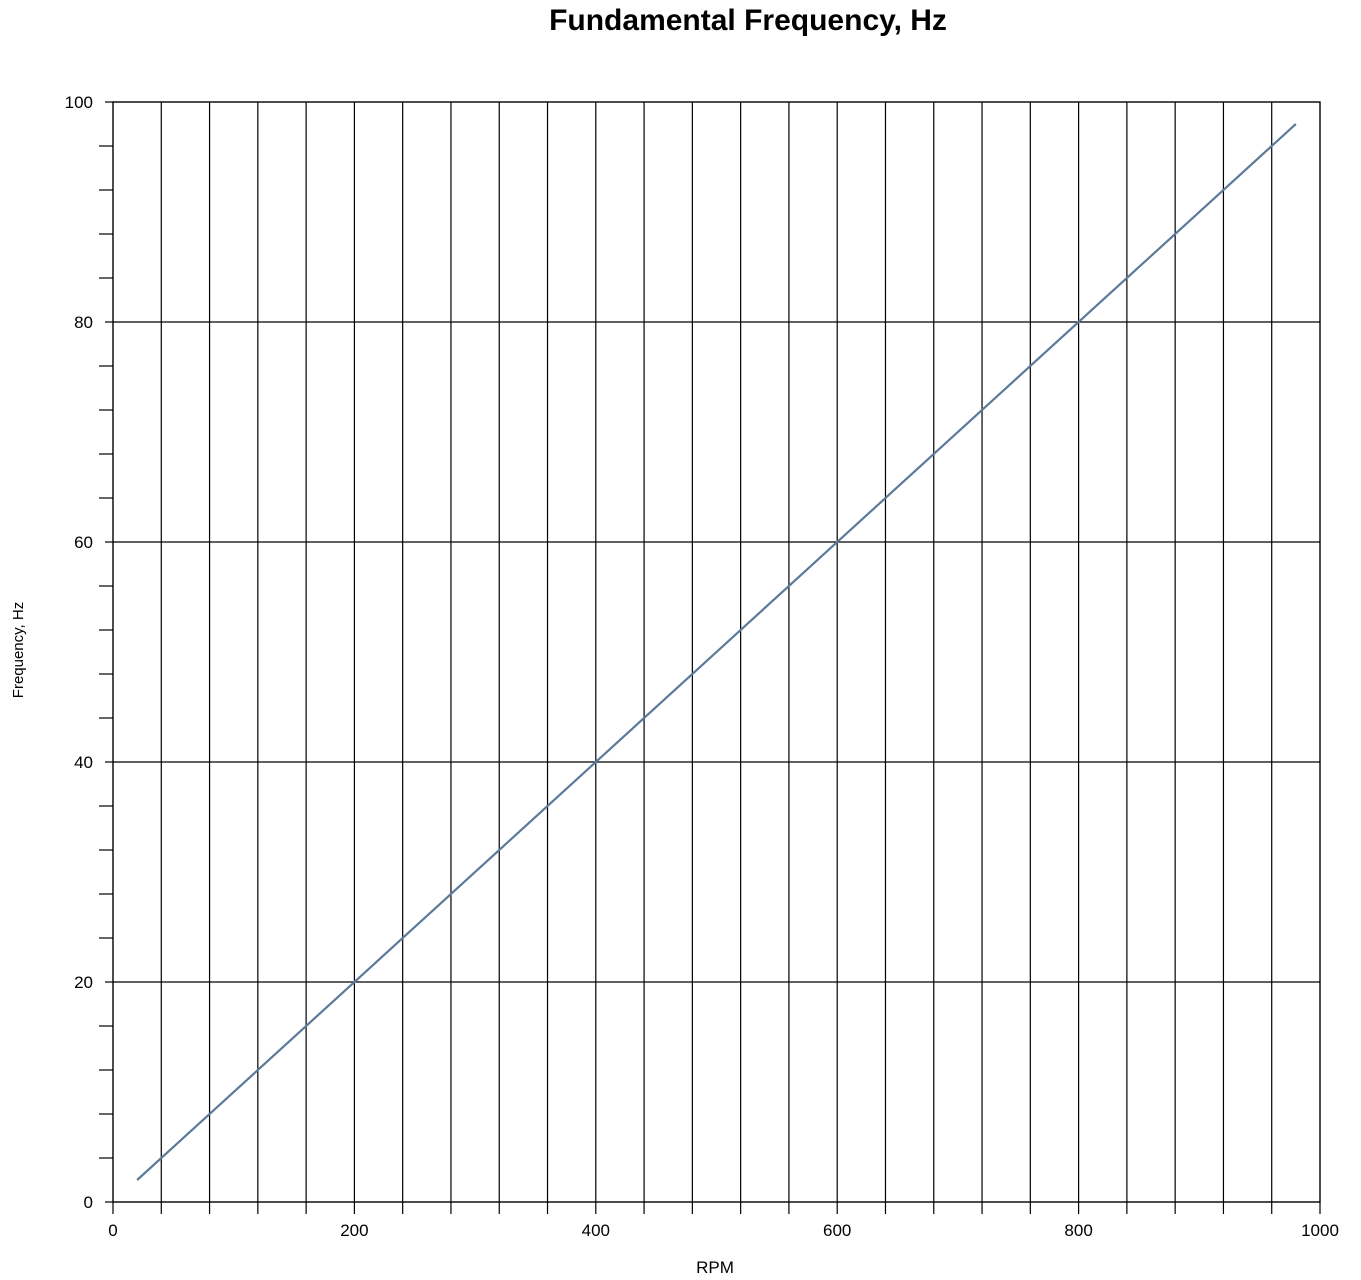  What do you see at coordinates (748, 20) in the screenshot?
I see `chart-title: Fundamental Frequency, Hz` at bounding box center [748, 20].